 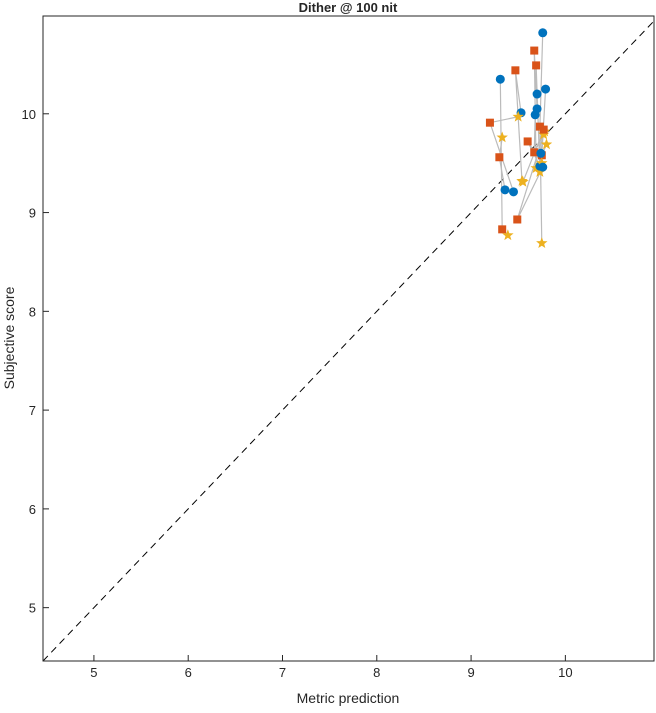 What do you see at coordinates (9, 337) in the screenshot?
I see `y-axis-label: Subjective score` at bounding box center [9, 337].